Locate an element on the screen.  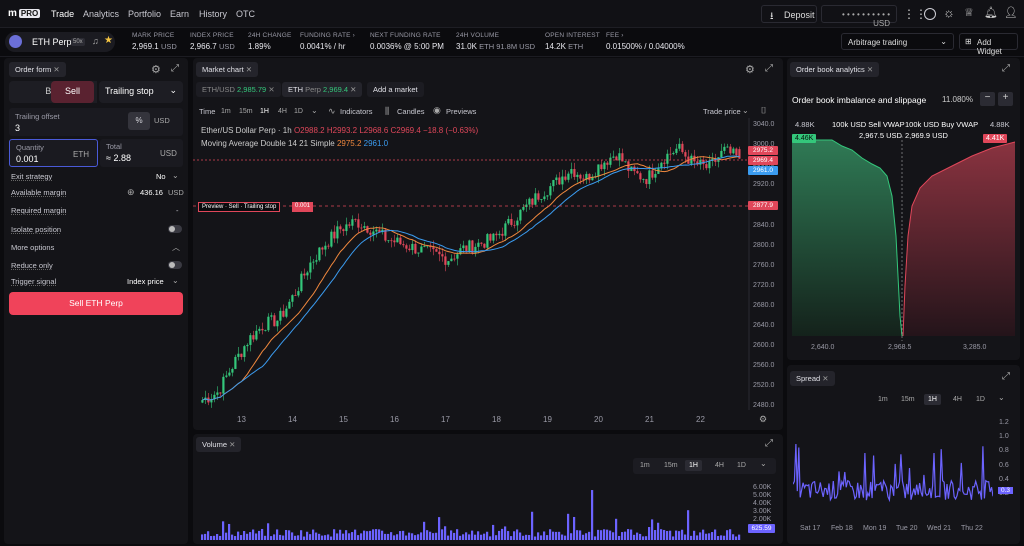
previews-button: Previews is located at coordinates (461, 111).